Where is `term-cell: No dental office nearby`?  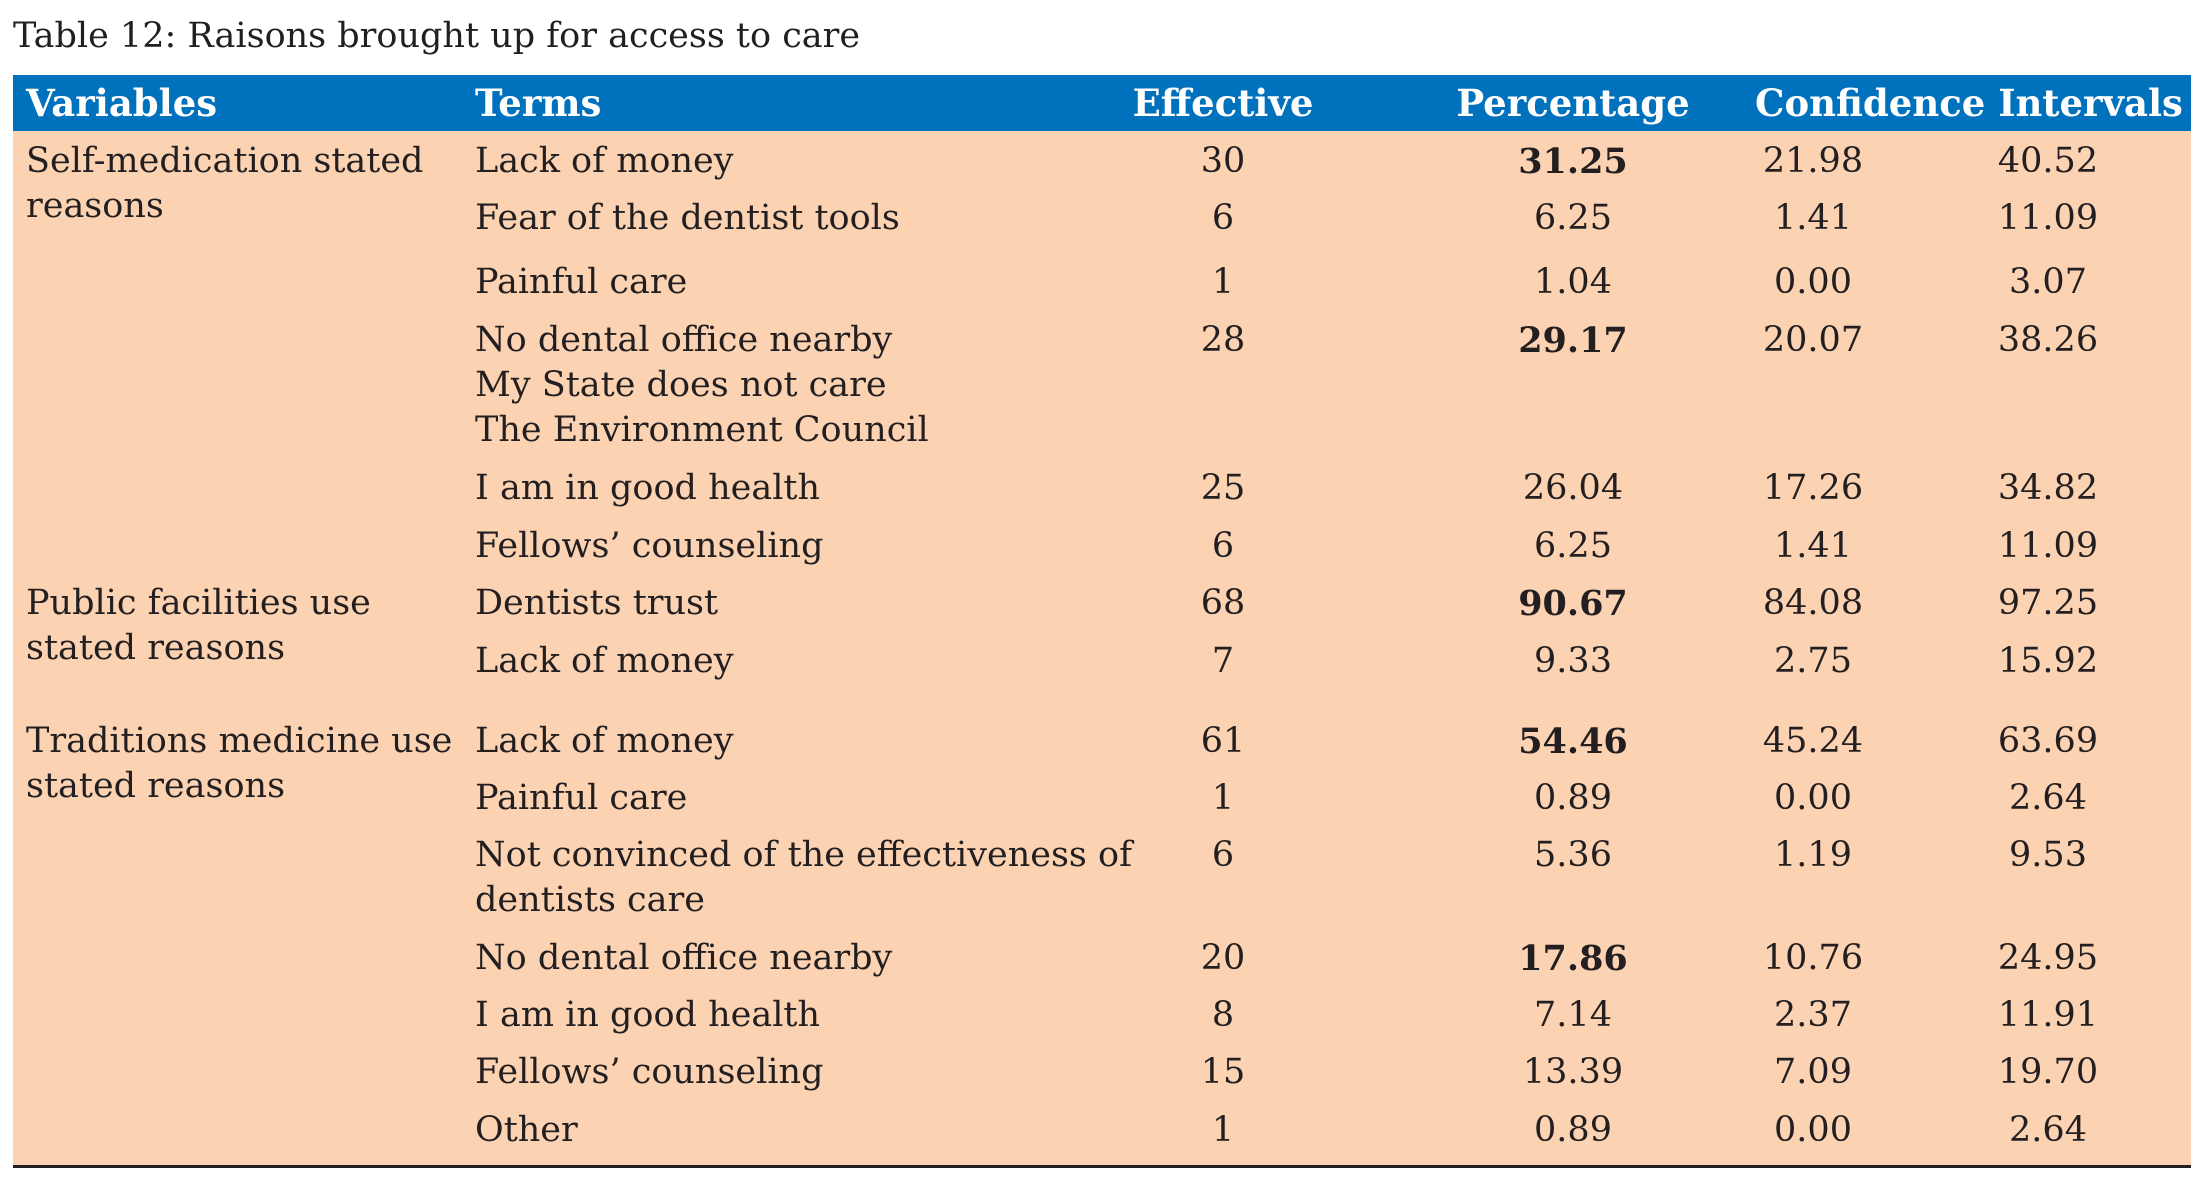 term-cell: No dental office nearby is located at coordinates (825, 958).